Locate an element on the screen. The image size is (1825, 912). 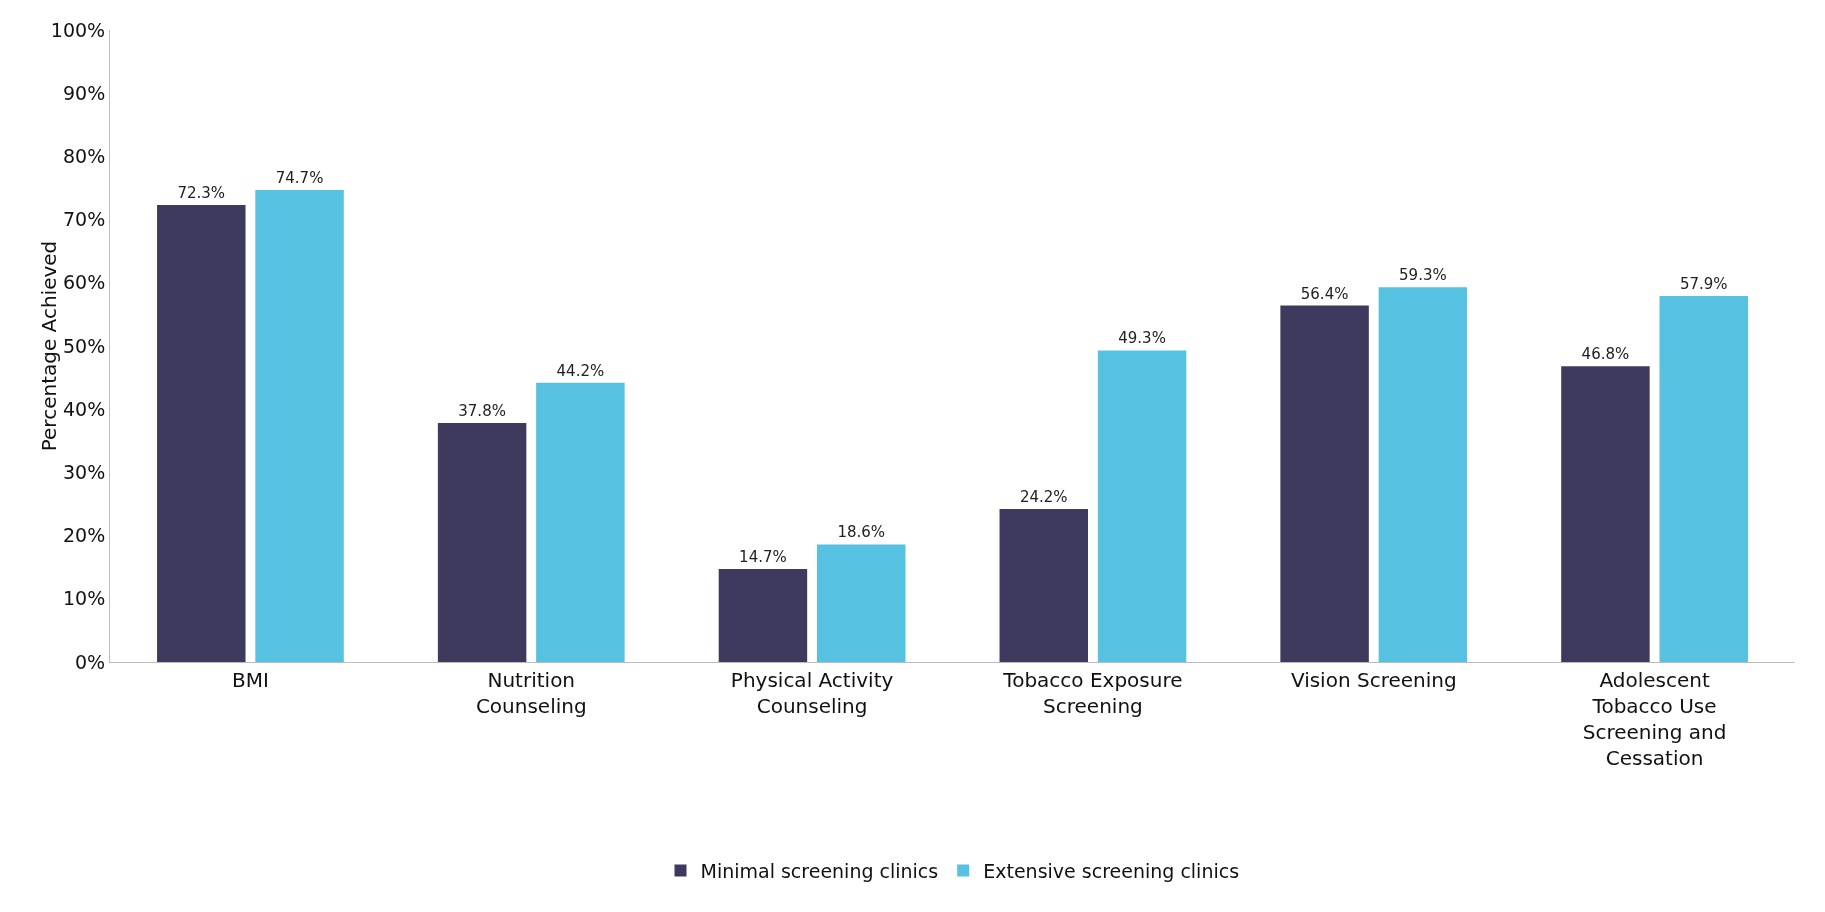
y-tick-label: 0% is located at coordinates (90, 661).